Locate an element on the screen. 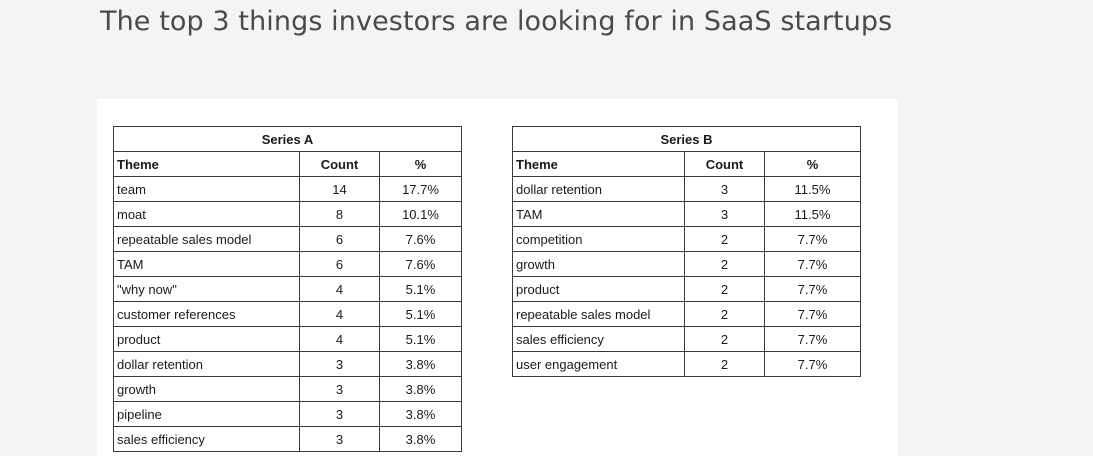 Image resolution: width=1093 pixels, height=456 pixels. table-title: Series A is located at coordinates (287, 139).